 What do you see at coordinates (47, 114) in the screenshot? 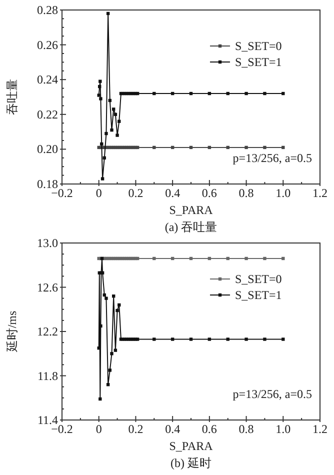
I see `y-tick-label: 0.22` at bounding box center [47, 114].